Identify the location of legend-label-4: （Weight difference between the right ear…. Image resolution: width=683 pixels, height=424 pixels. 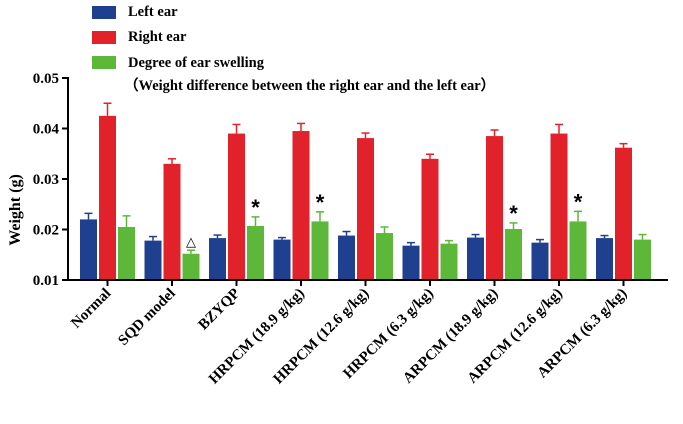
(309, 85).